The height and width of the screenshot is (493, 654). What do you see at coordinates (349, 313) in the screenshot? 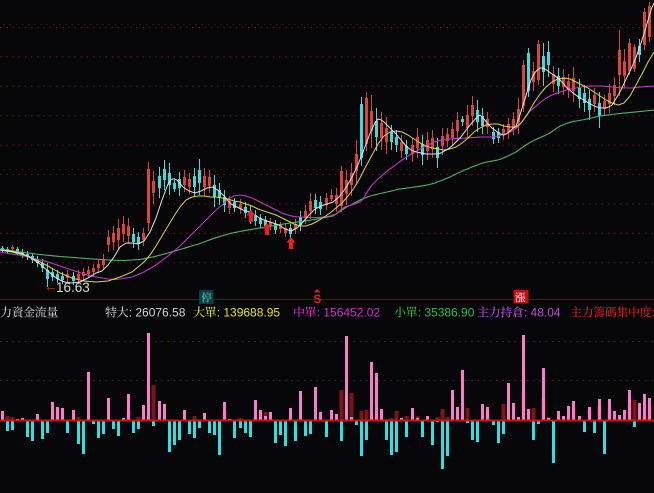
I see `svg-text:: 156452.02: : 156452.02` at bounding box center [349, 313].